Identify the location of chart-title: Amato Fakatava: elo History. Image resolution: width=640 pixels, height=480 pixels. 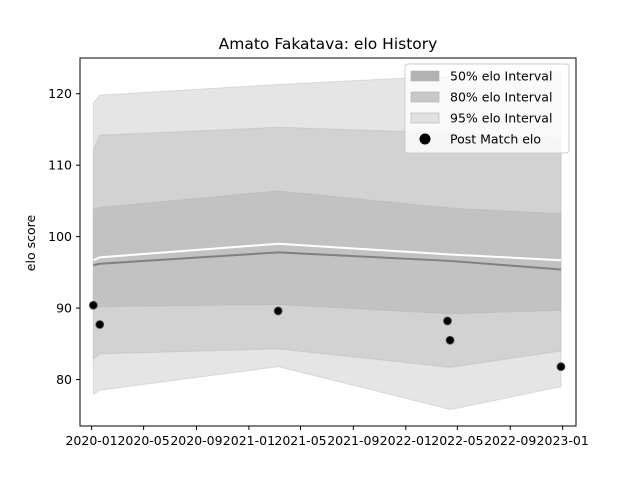
(328, 44).